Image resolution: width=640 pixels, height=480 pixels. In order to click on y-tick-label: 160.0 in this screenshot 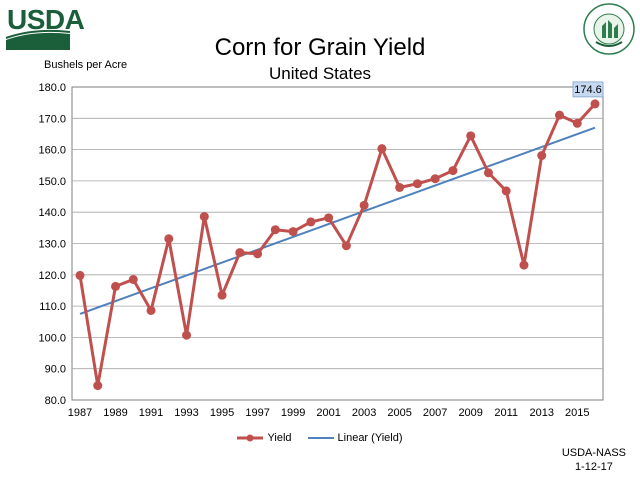, I will do `click(52, 151)`.